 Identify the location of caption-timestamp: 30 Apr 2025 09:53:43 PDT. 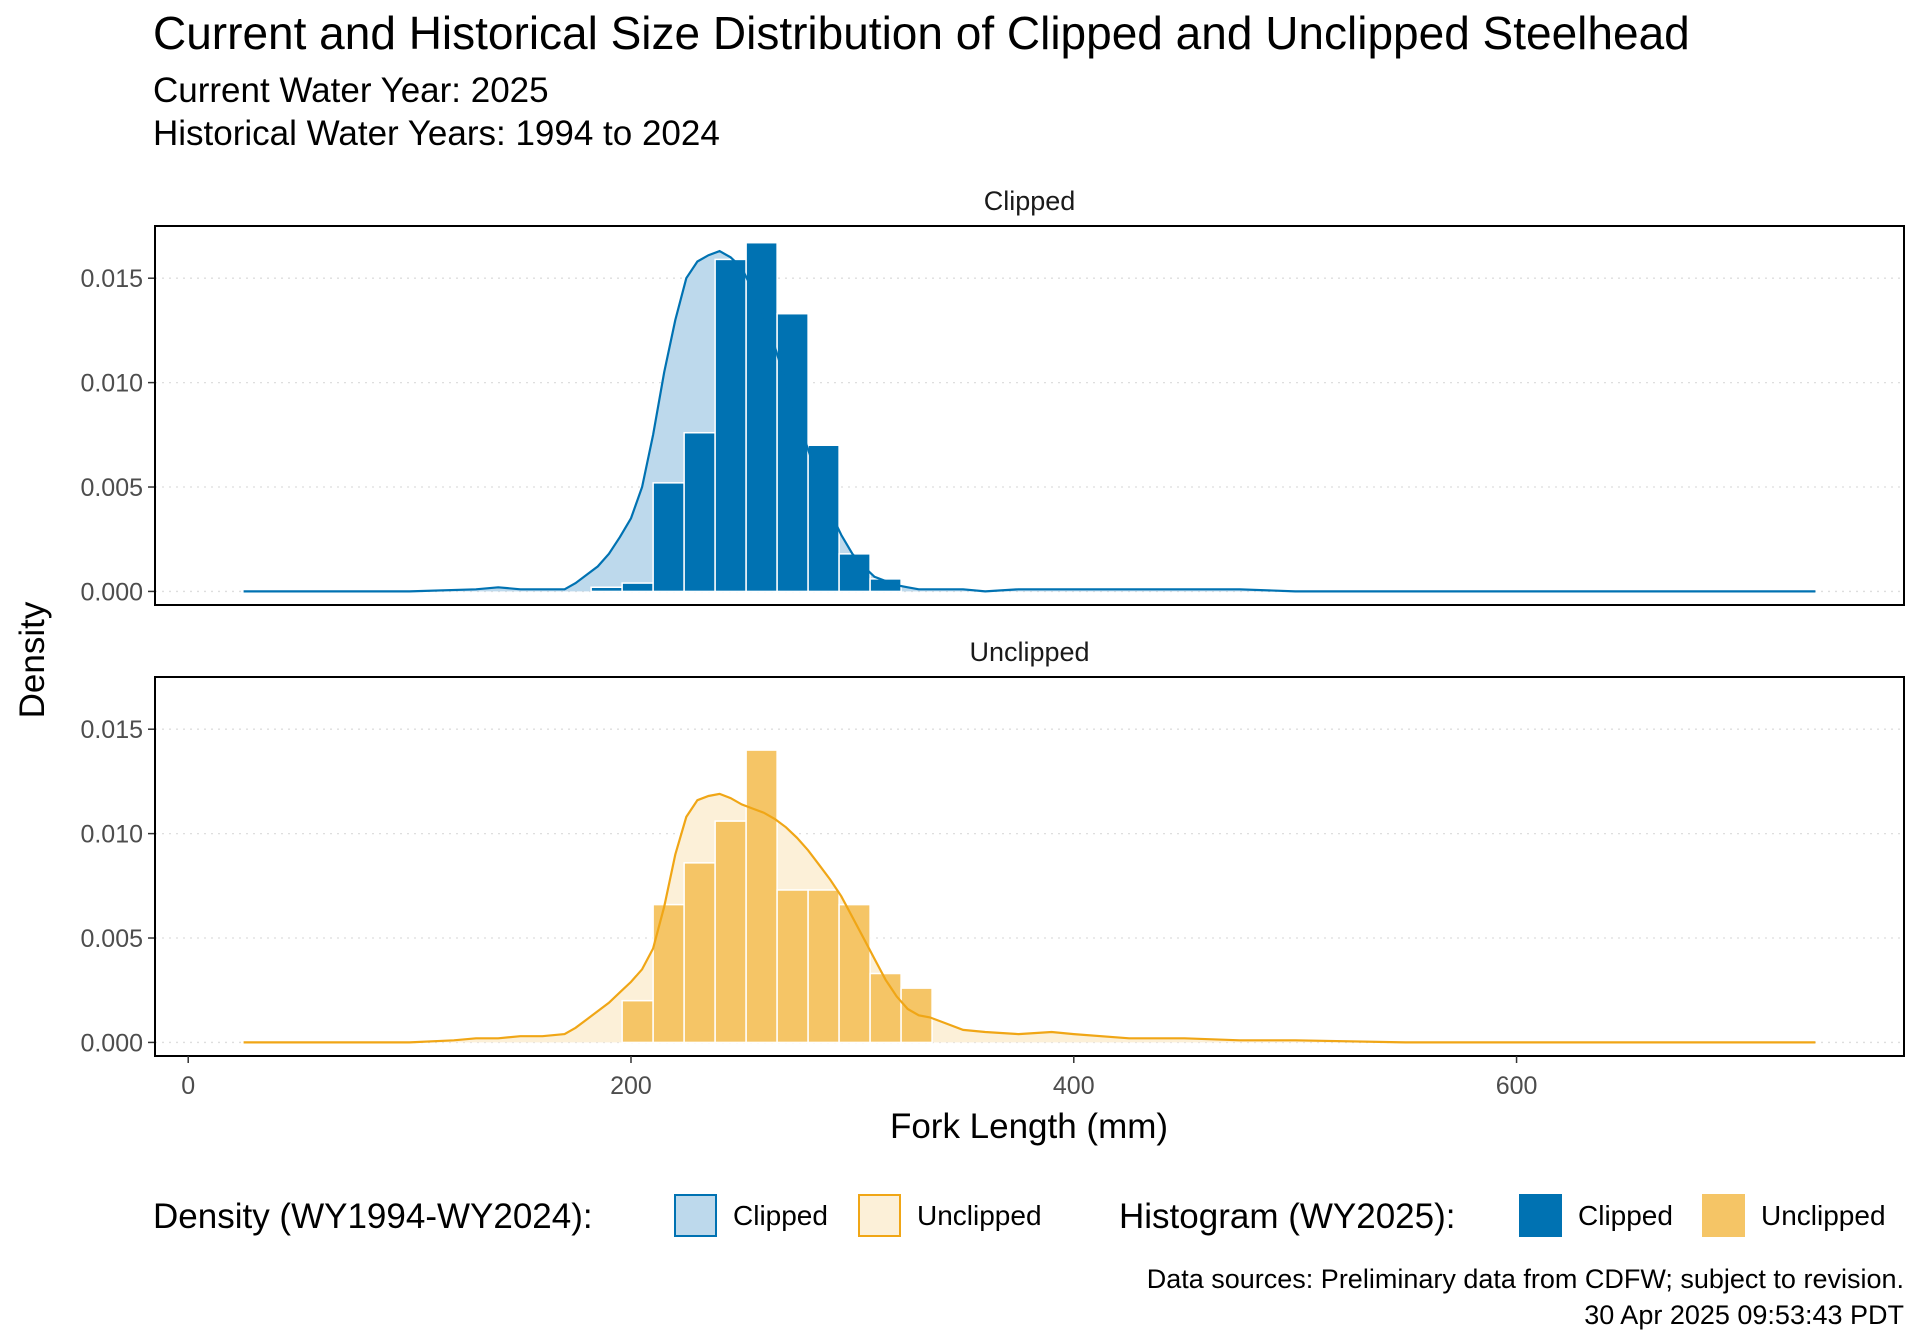
(1744, 1315).